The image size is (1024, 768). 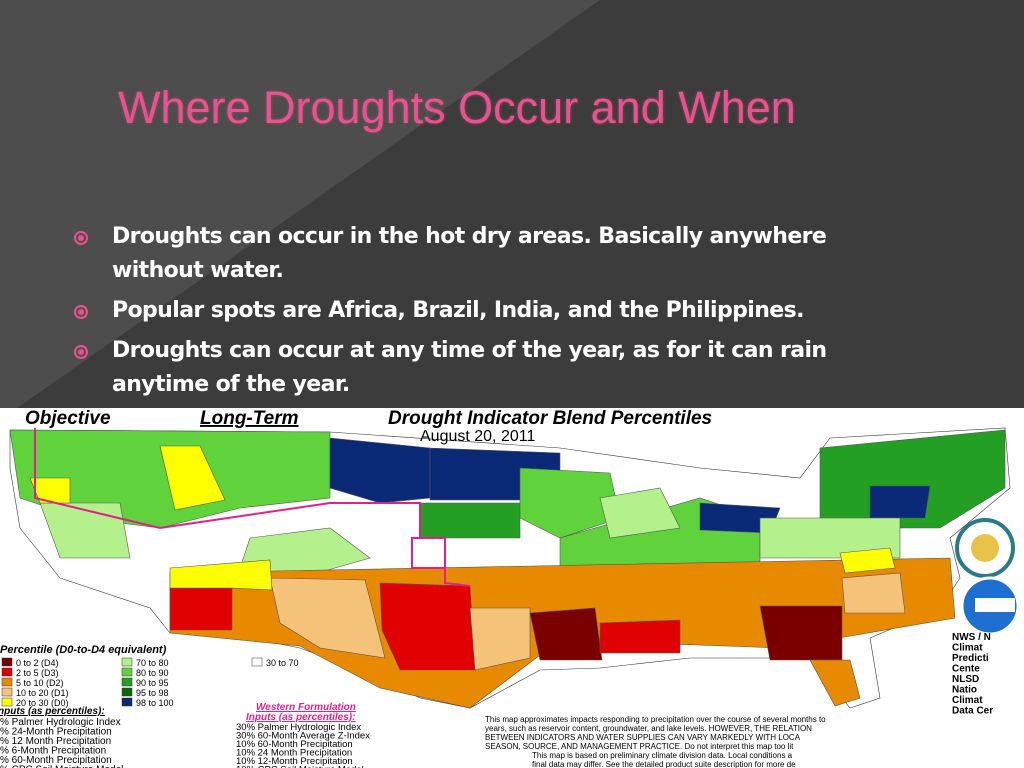 I want to click on credit-line: NWS / N, so click(x=971, y=637).